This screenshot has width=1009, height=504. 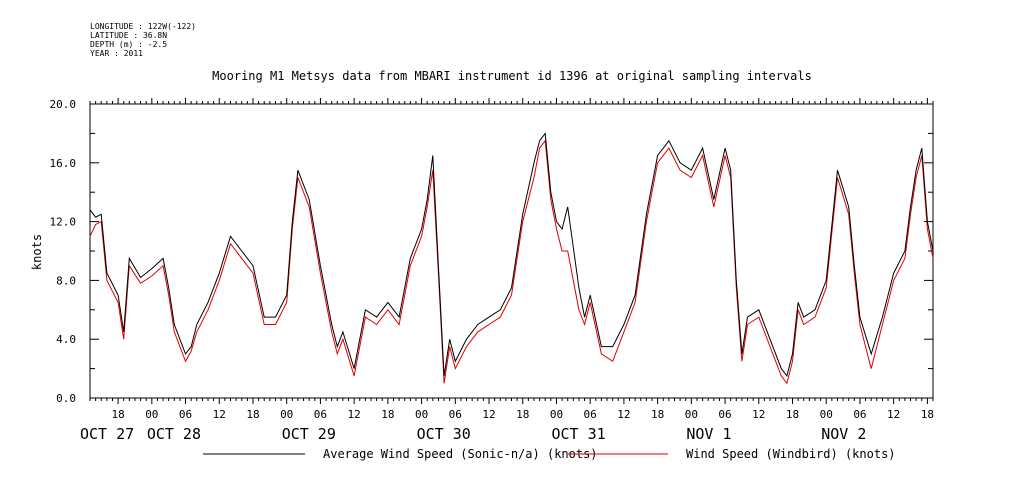 What do you see at coordinates (107, 434) in the screenshot?
I see `date-label: OCT 27` at bounding box center [107, 434].